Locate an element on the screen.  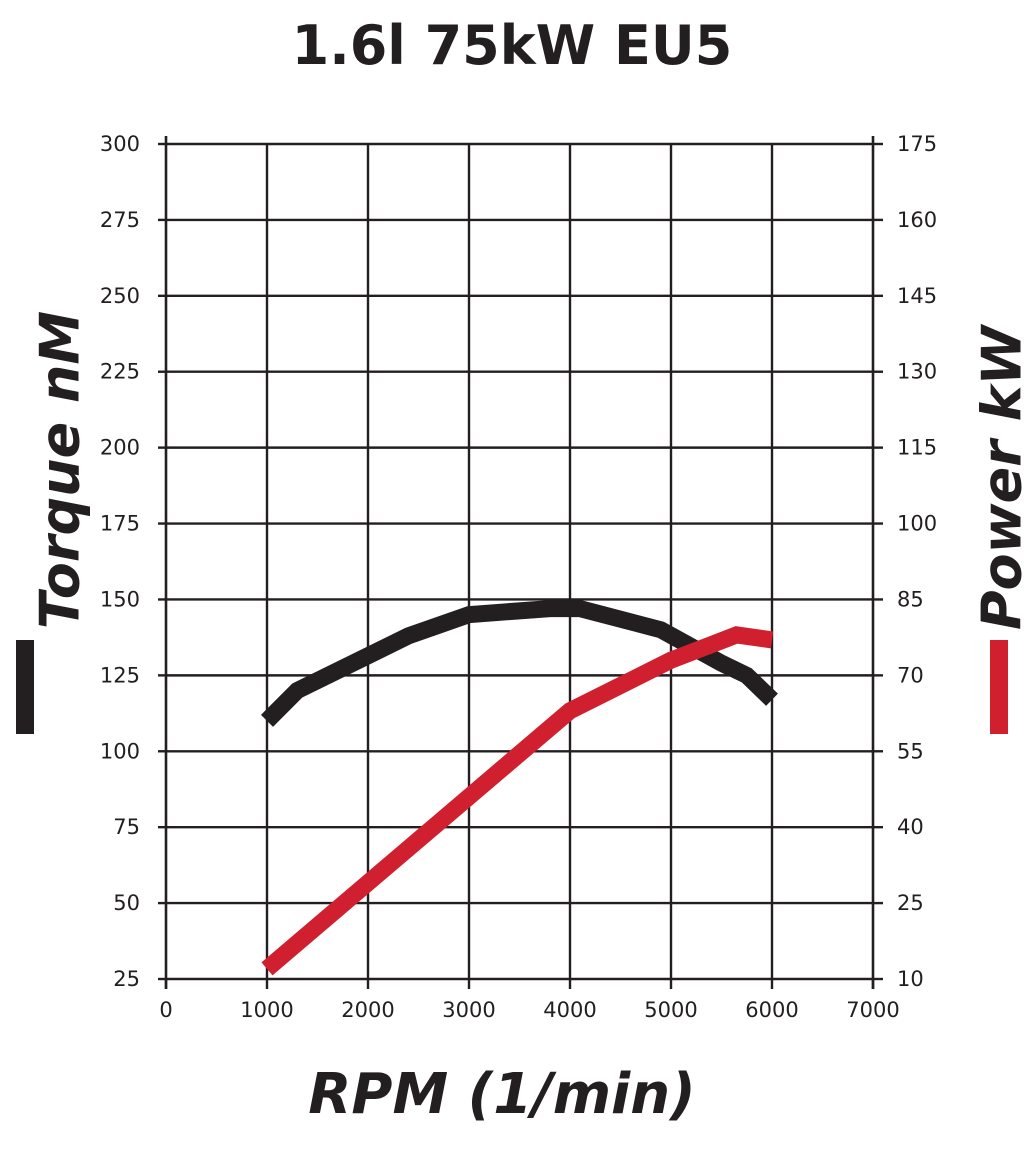
right-tick-label: 160 is located at coordinates (917, 220).